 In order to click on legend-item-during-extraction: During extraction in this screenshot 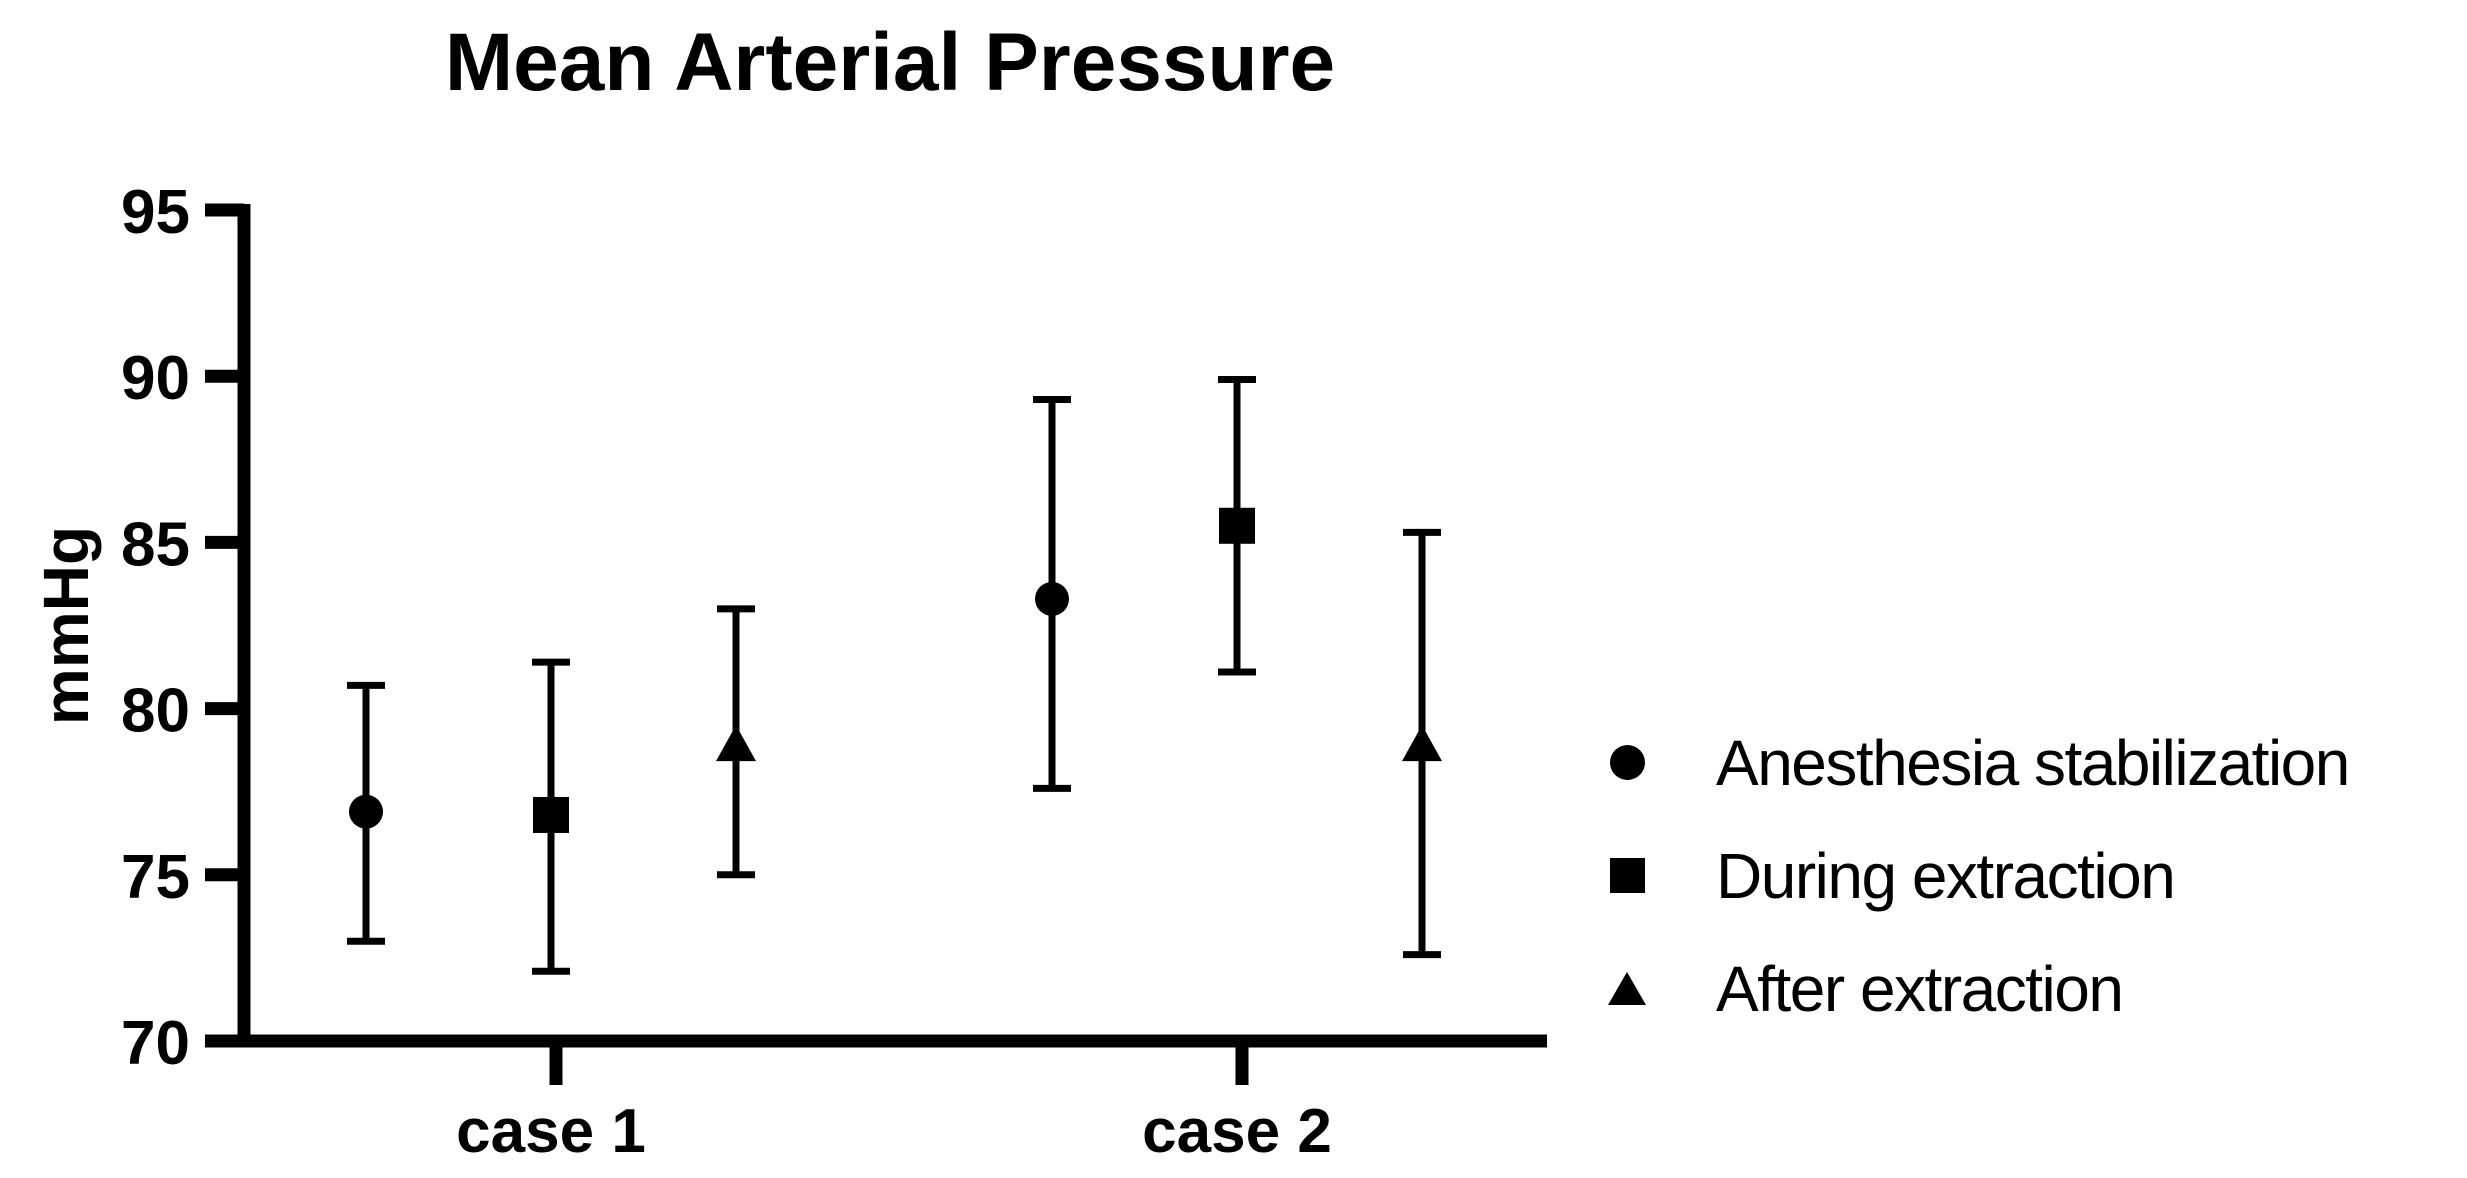, I will do `click(1978, 875)`.